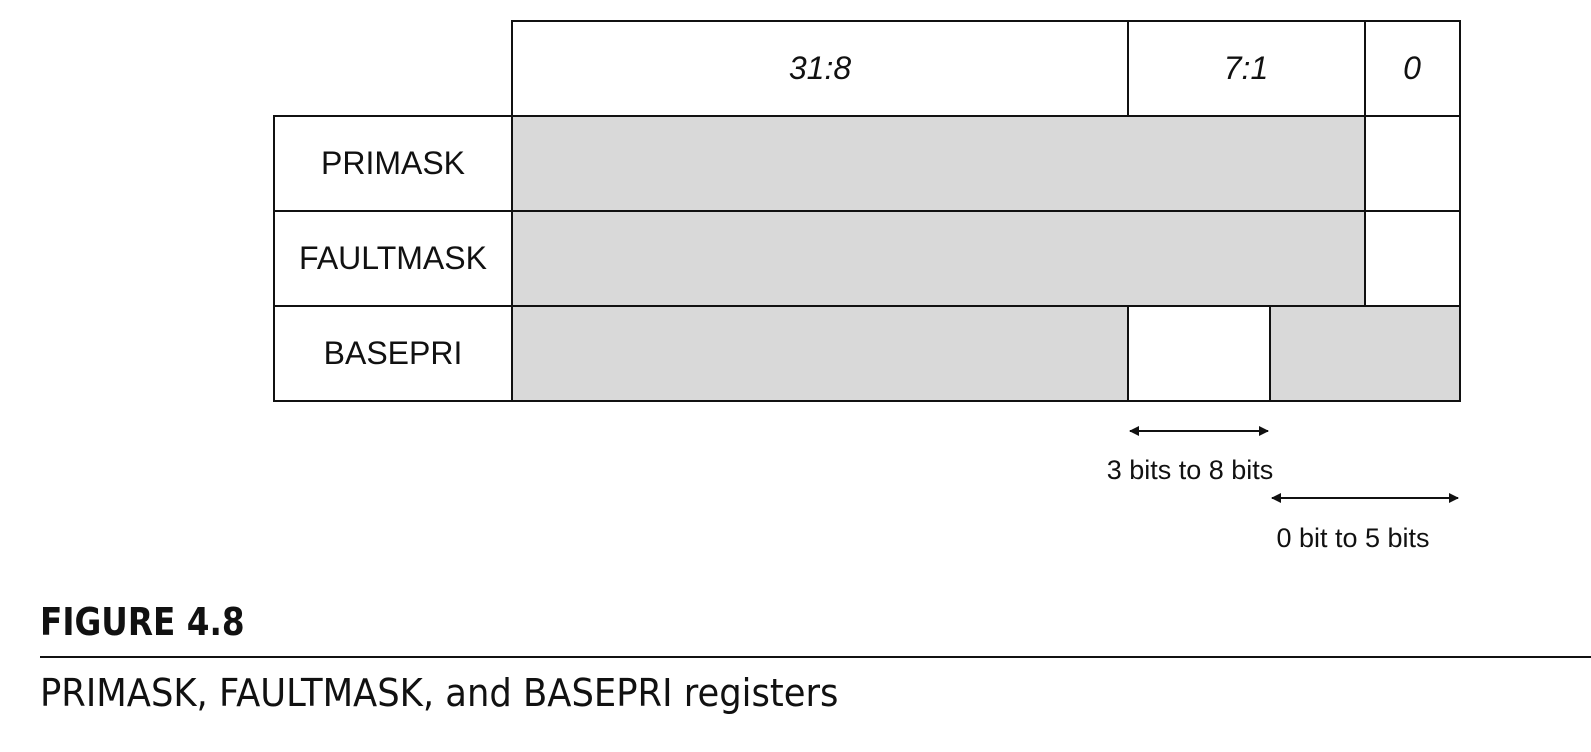 This screenshot has height=752, width=1591. Describe the element at coordinates (938, 258) in the screenshot. I see `faultmask-reserved-bits` at that location.